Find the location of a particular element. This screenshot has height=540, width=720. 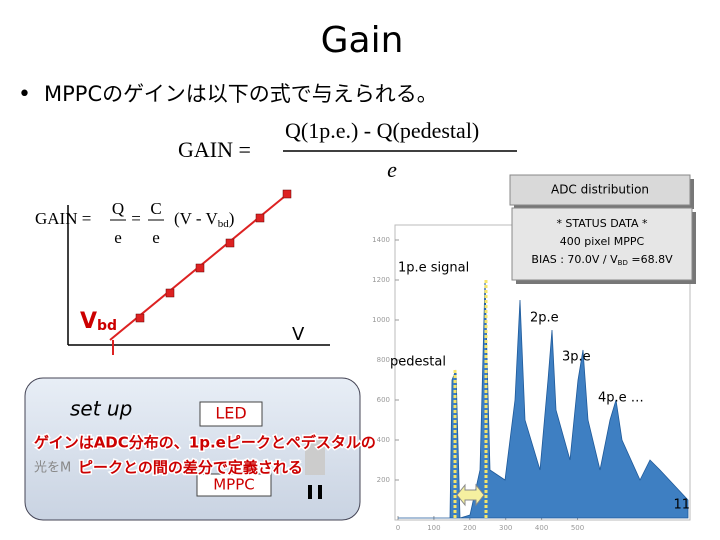

x-tick-label: 100 is located at coordinates (433, 528).